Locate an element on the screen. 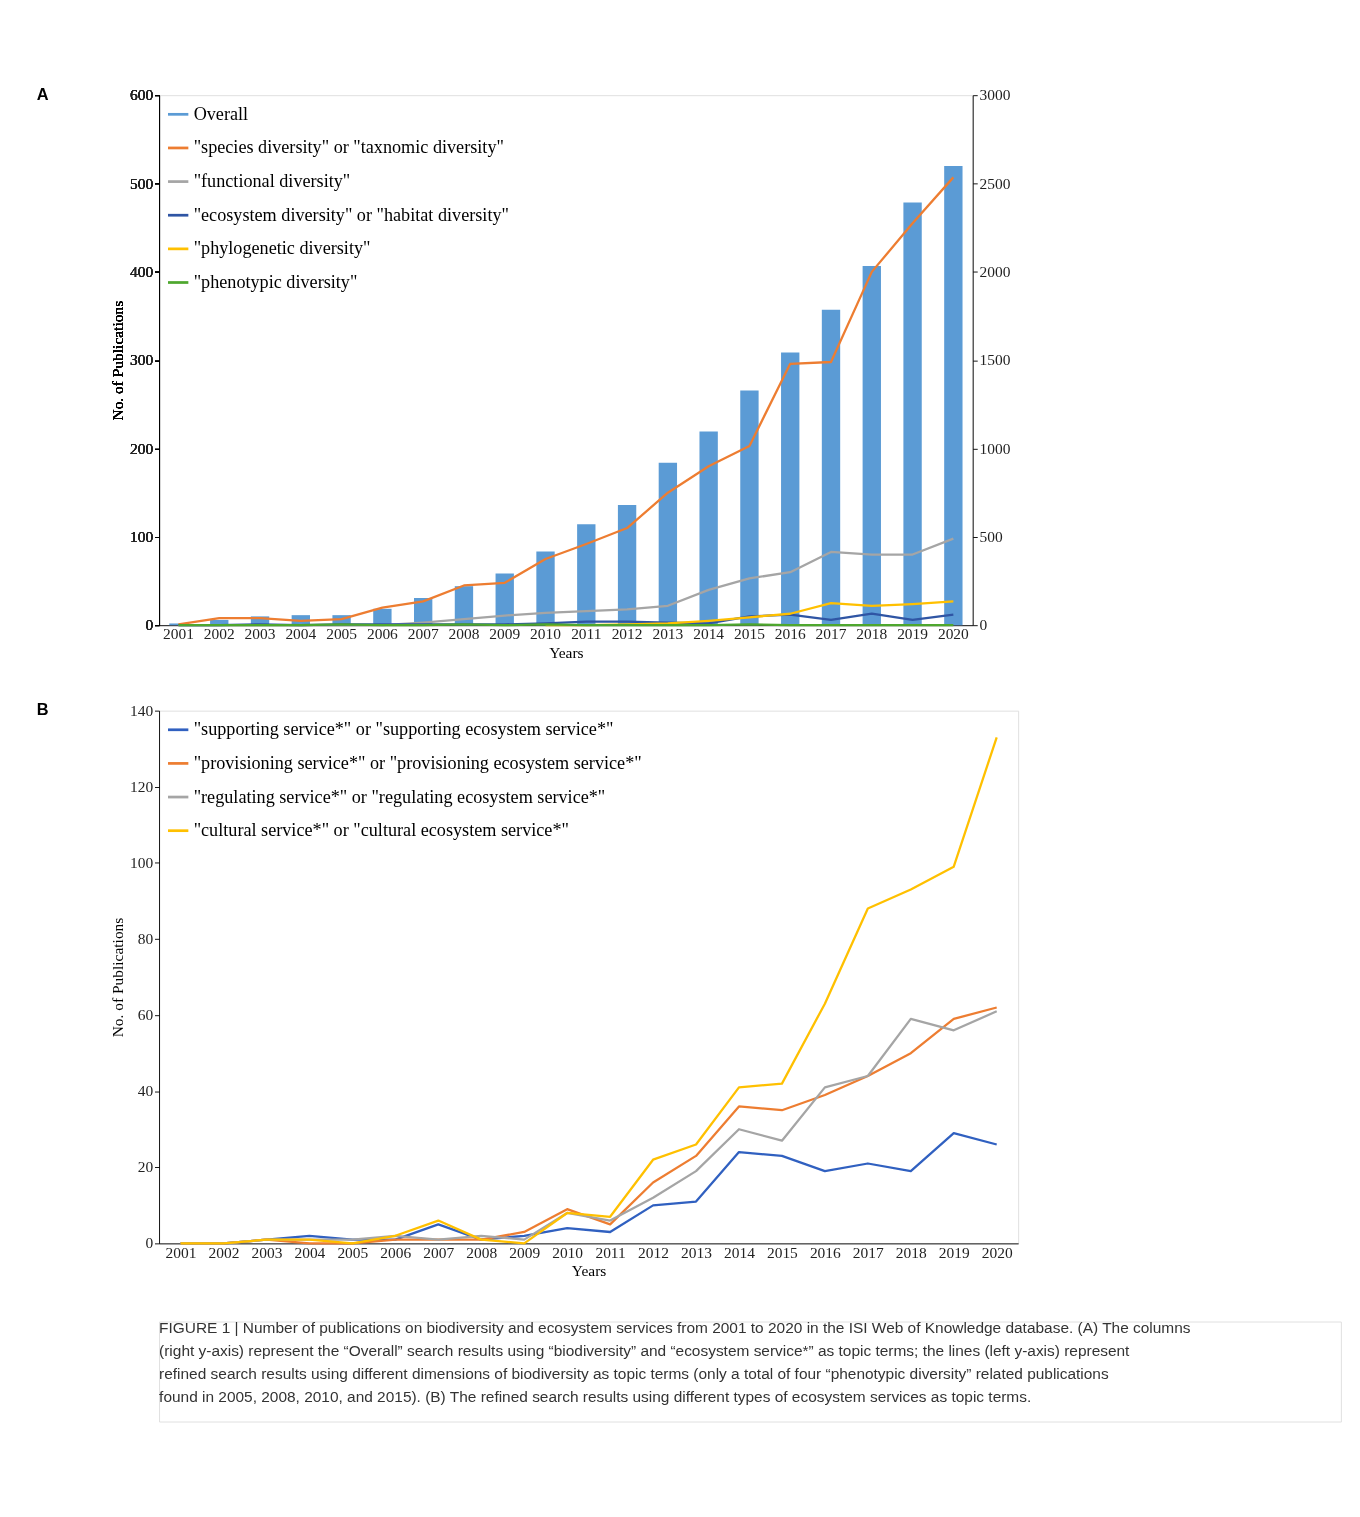 Image resolution: width=1360 pixels, height=1517 pixels. y2-tick-label: 0 is located at coordinates (983, 625).